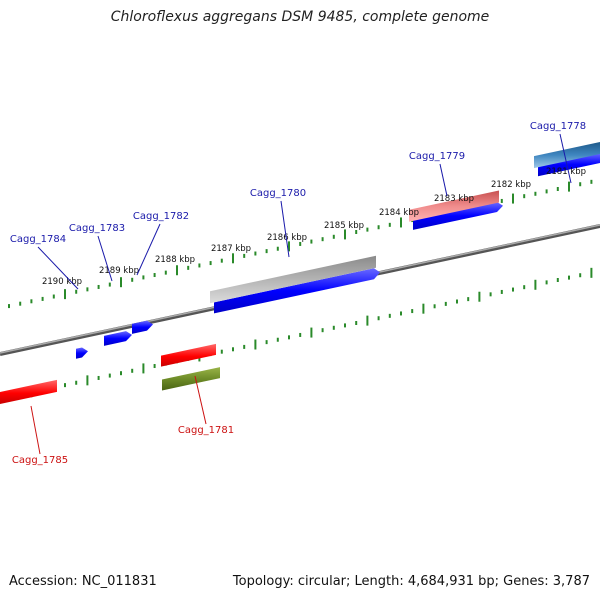 This screenshot has width=600, height=600. Describe the element at coordinates (558, 126) in the screenshot. I see `gene-label: Cagg_1778` at that location.